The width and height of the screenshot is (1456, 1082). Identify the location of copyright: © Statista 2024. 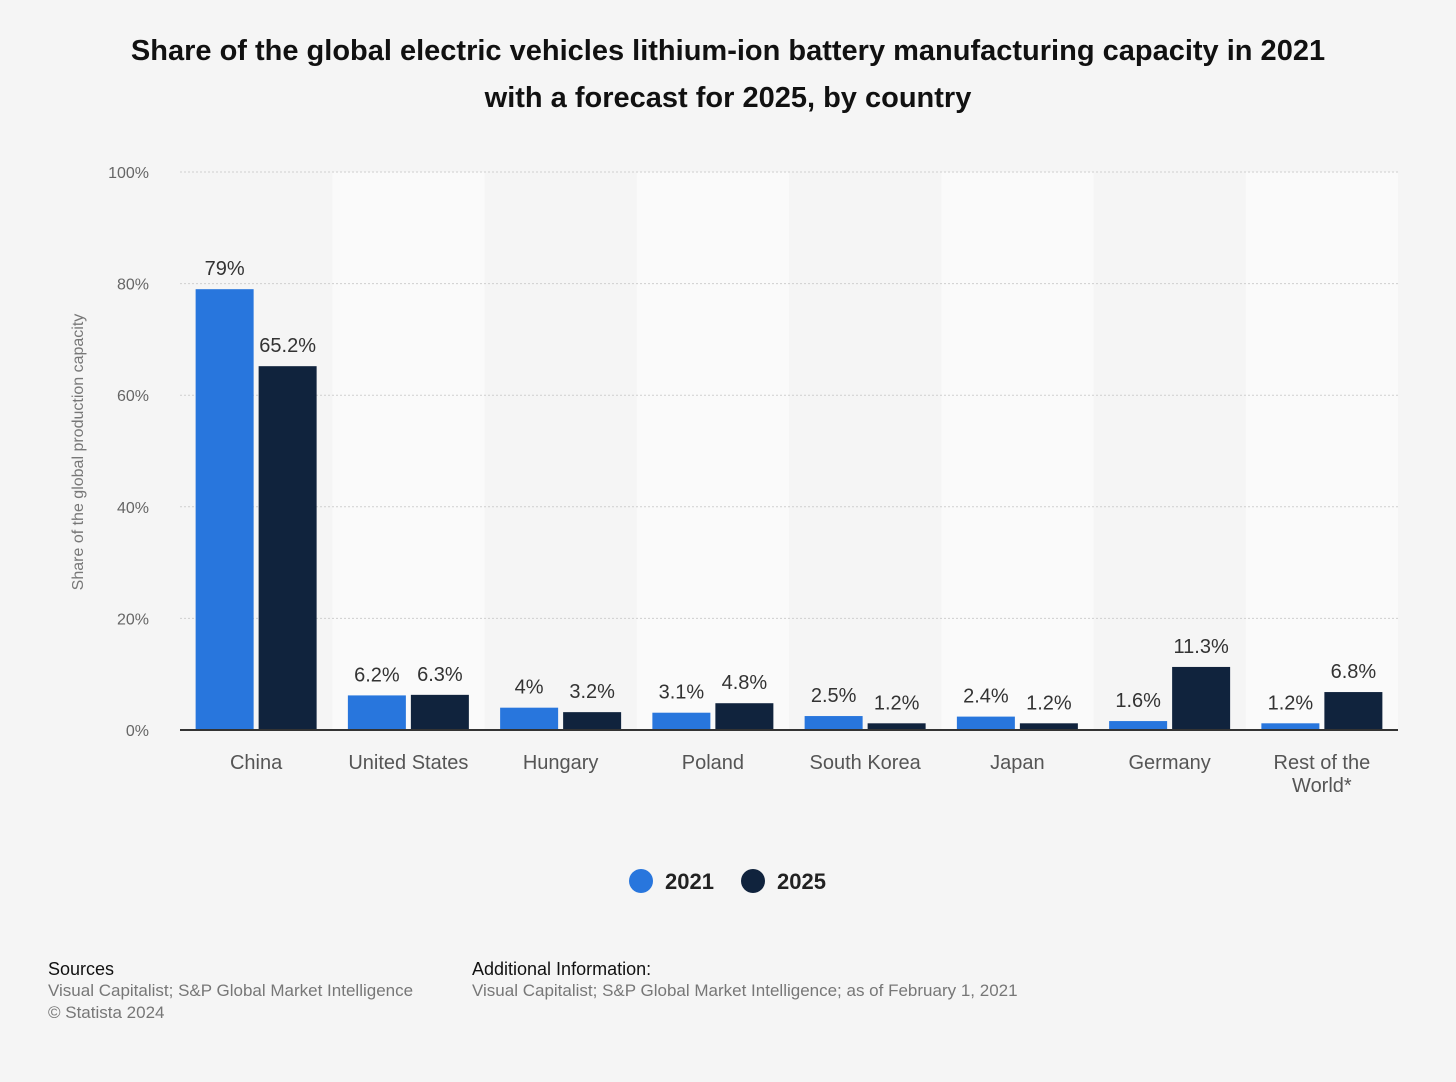
(106, 1012).